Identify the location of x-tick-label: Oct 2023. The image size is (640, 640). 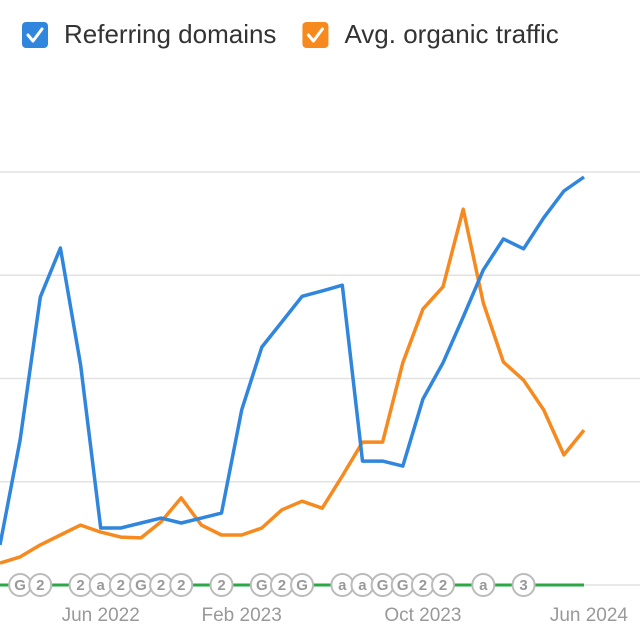
(422, 615).